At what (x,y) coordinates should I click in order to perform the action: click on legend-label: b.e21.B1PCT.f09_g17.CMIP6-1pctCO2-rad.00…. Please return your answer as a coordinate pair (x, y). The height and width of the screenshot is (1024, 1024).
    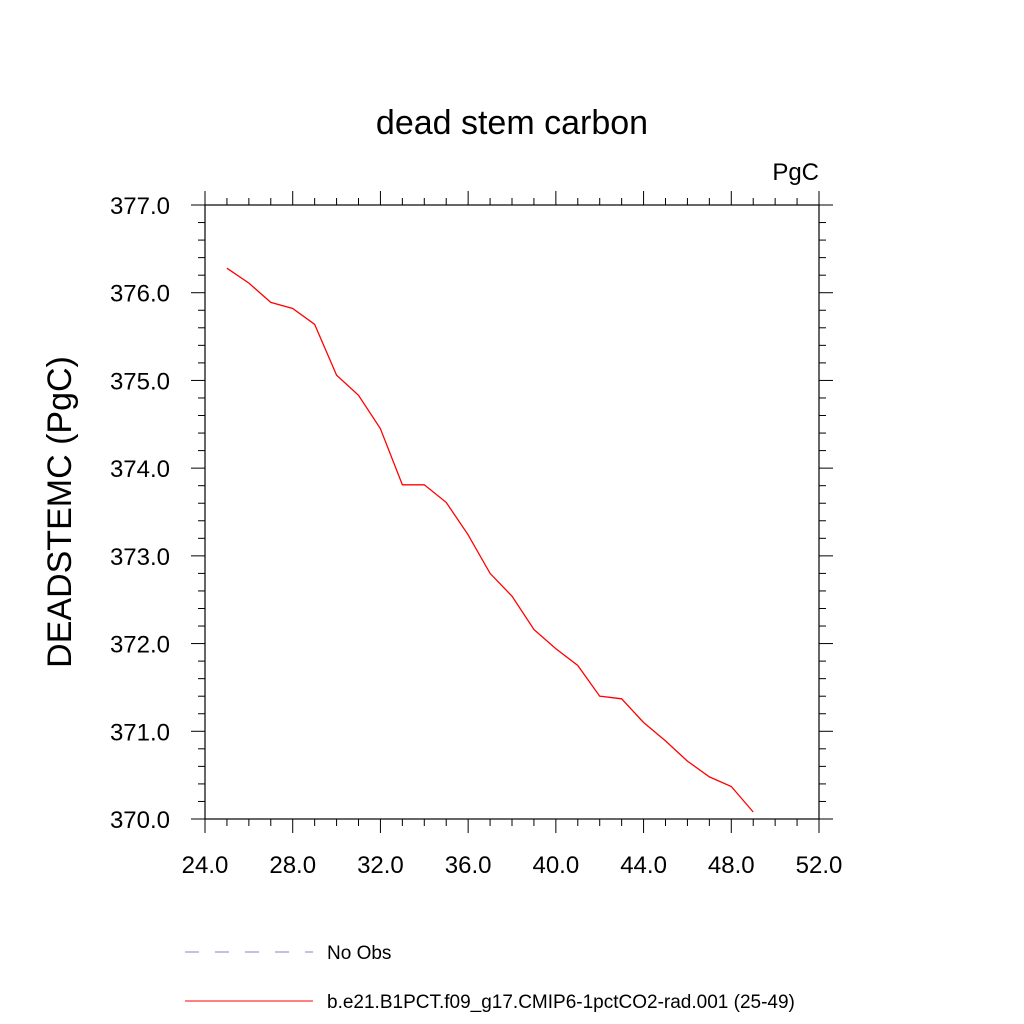
    Looking at the image, I should click on (561, 1002).